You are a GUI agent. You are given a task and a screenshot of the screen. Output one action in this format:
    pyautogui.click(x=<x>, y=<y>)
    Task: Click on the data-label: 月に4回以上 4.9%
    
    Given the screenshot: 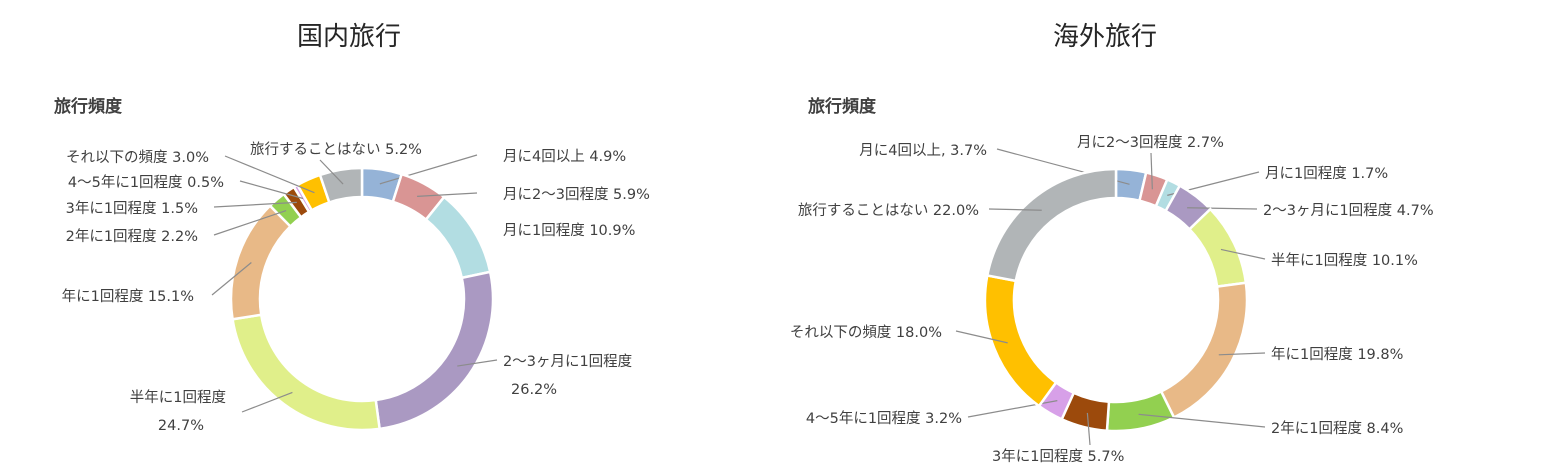 What is the action you would take?
    pyautogui.click(x=564, y=156)
    